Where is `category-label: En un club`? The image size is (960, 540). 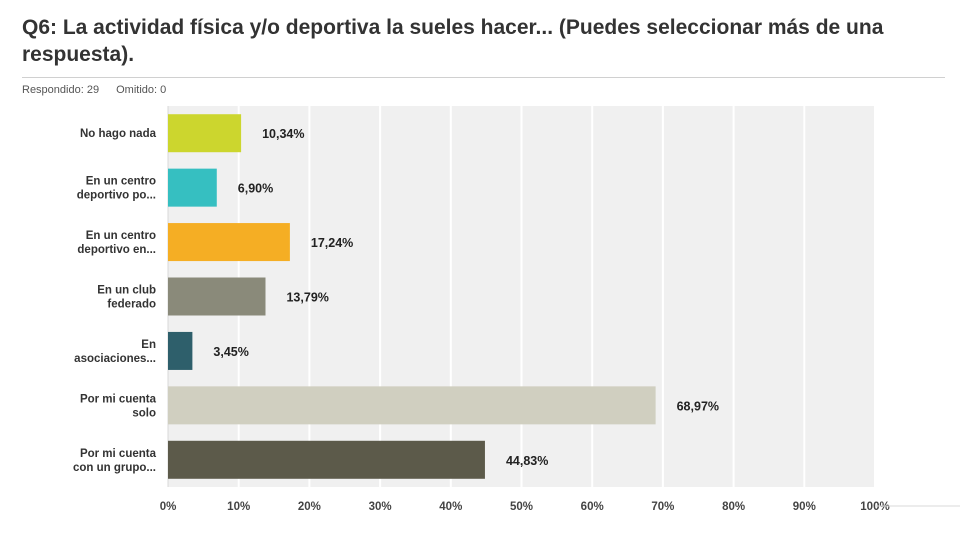
category-label: En un club is located at coordinates (126, 291).